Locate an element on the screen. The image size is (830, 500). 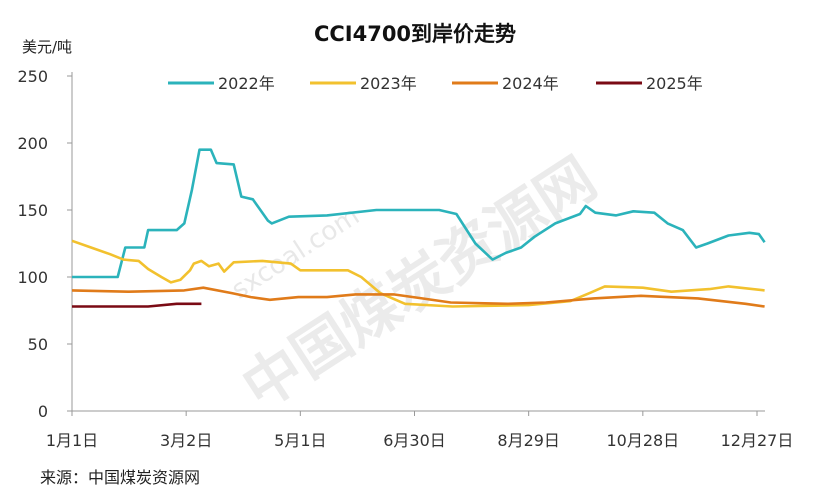
x-tick-label: 5月1日 is located at coordinates (300, 440).